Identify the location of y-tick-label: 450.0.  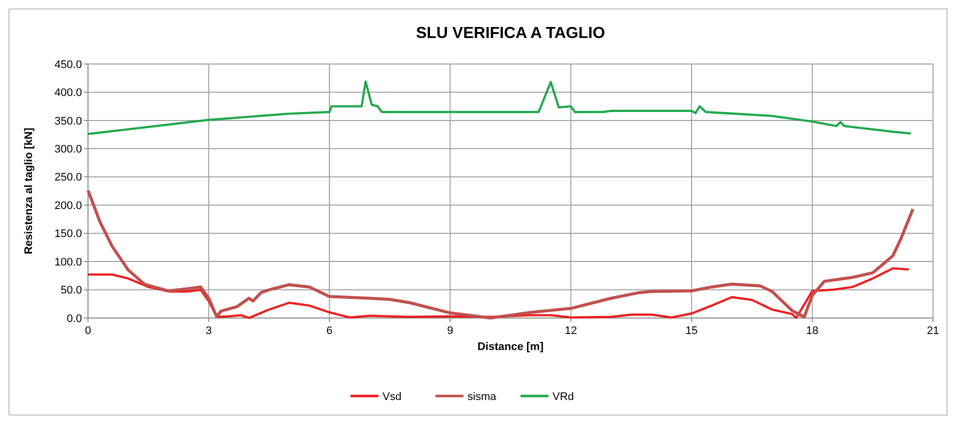
(68, 64).